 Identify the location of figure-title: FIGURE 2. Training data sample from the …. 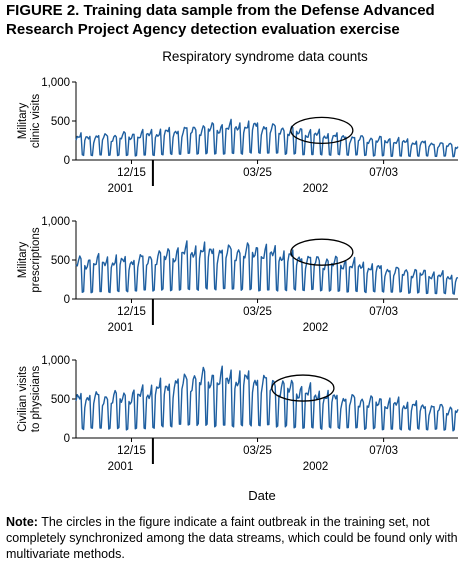
(220, 20).